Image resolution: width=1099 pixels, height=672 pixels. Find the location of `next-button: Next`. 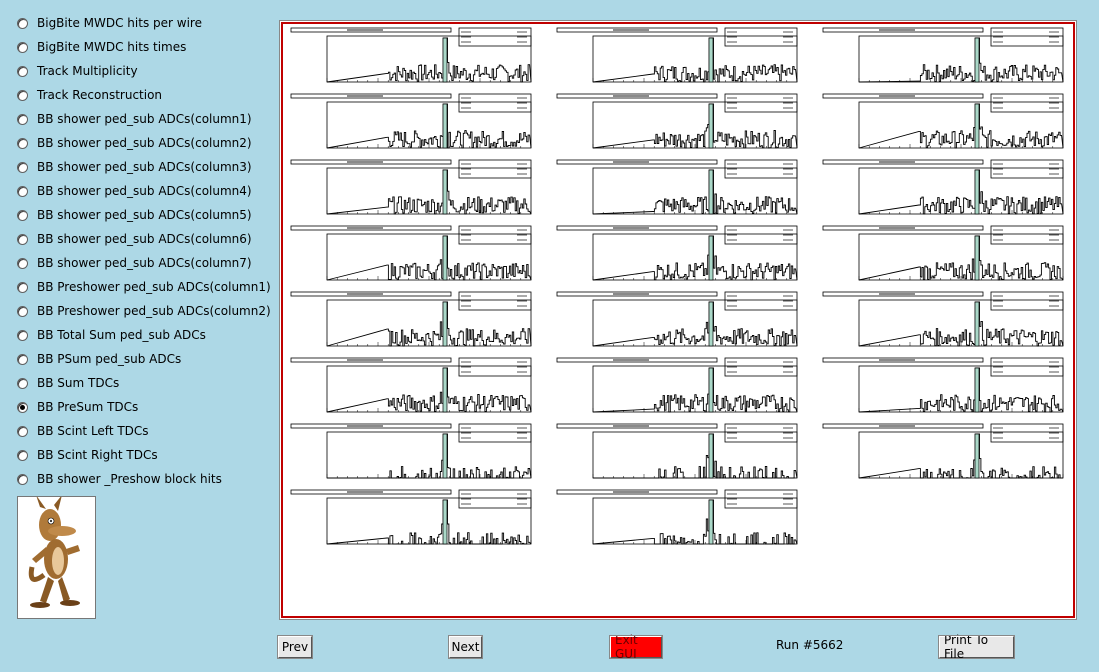

next-button: Next is located at coordinates (465, 647).